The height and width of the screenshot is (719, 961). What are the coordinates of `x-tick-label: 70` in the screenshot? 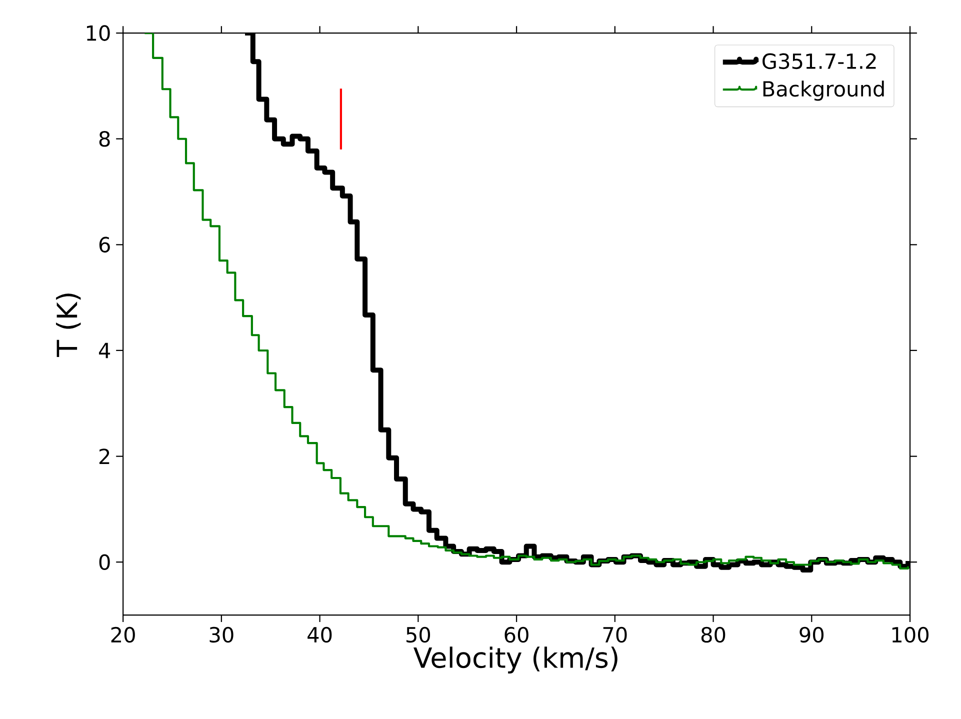 It's located at (615, 634).